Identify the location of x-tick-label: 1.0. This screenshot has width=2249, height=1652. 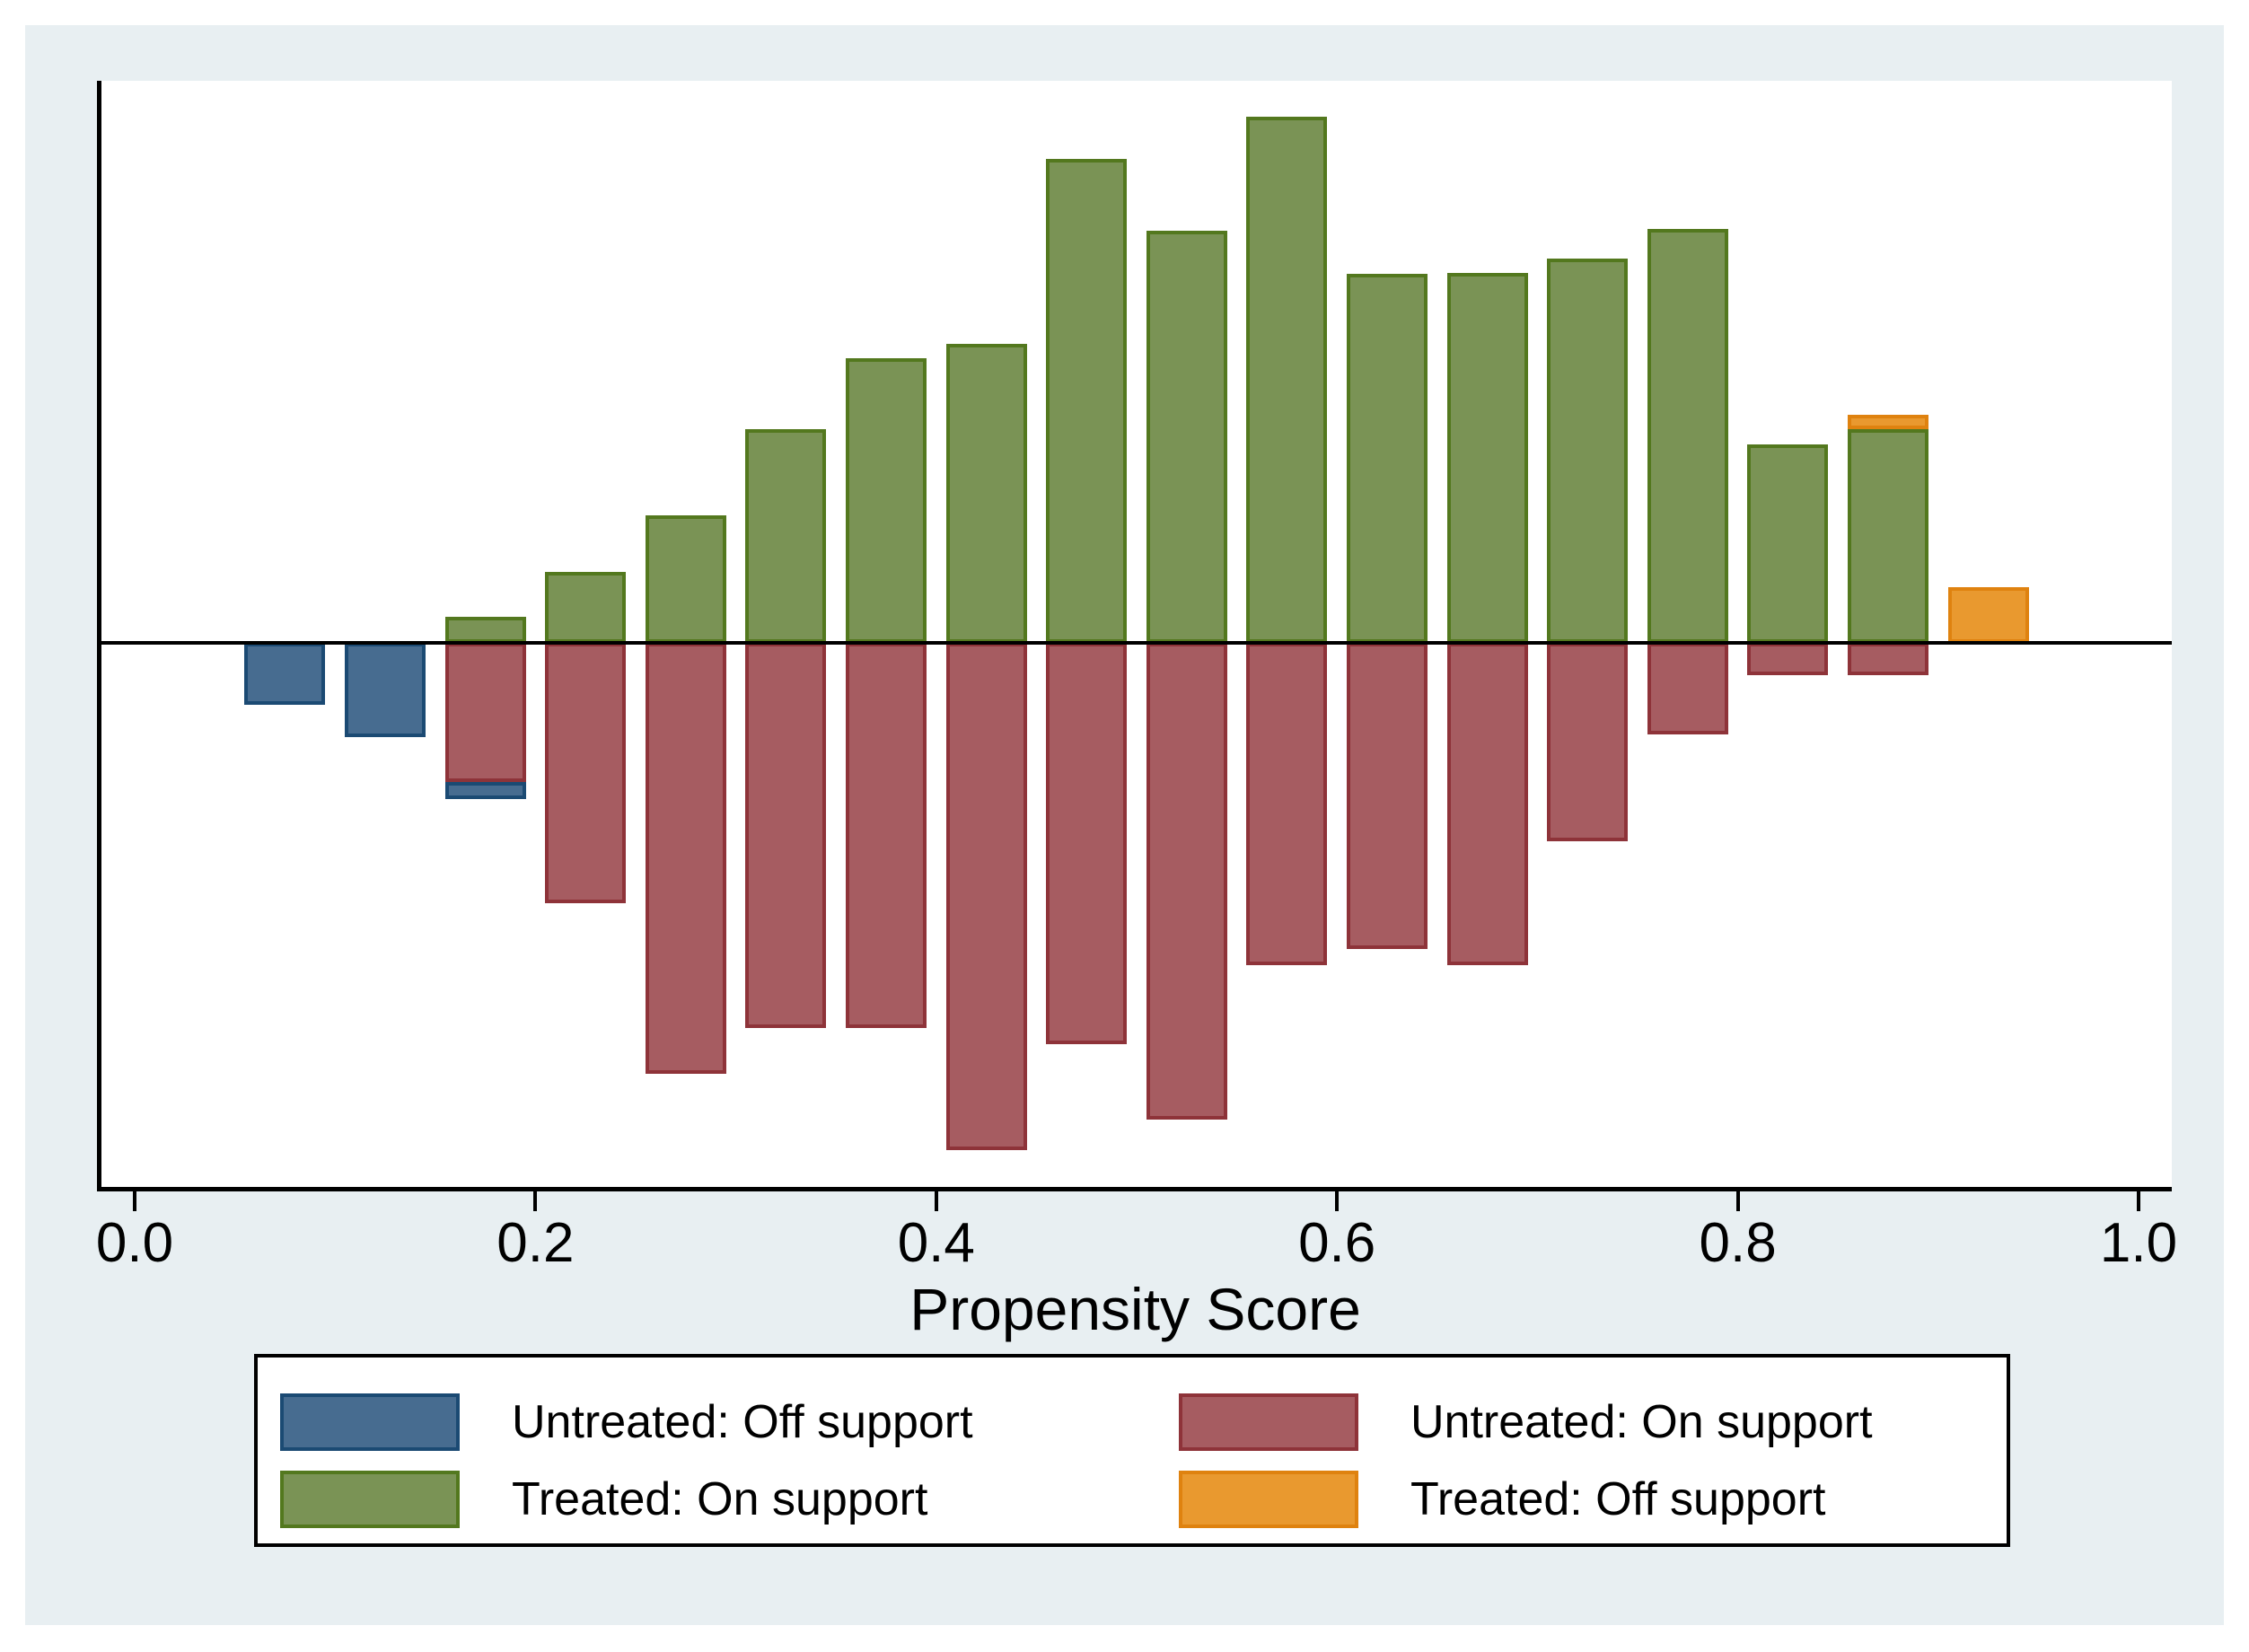
(2138, 1243).